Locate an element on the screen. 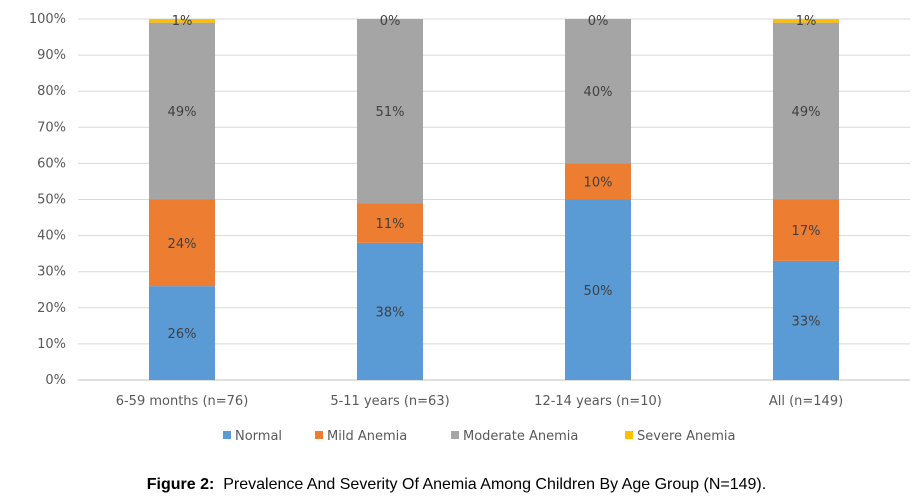 The width and height of the screenshot is (913, 500). data-label: 38% is located at coordinates (390, 312).